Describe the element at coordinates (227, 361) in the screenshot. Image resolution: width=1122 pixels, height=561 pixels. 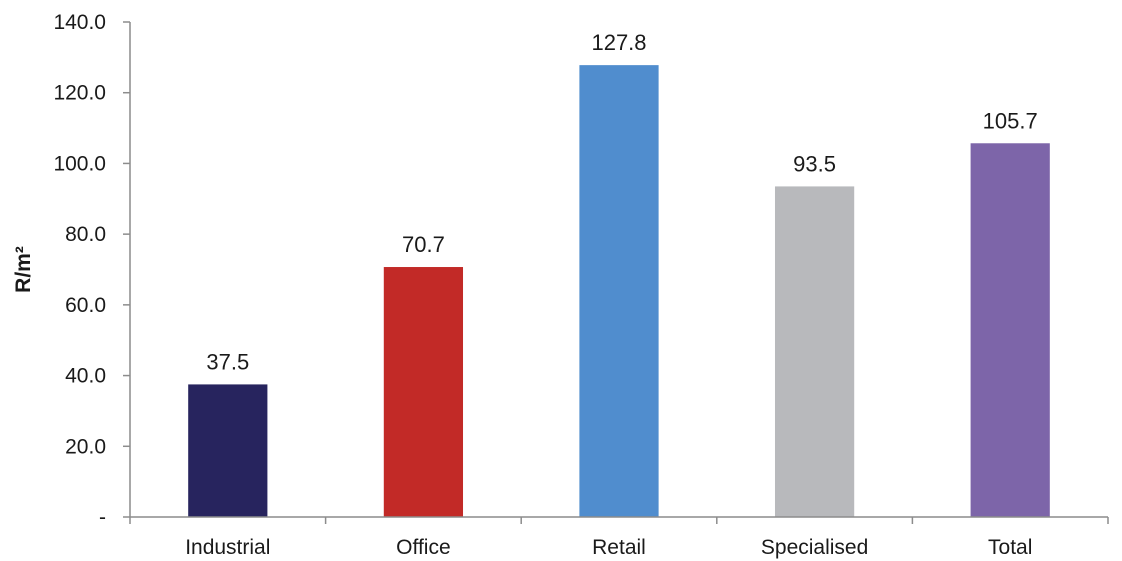
I see `data-label-industrial: 37.5` at that location.